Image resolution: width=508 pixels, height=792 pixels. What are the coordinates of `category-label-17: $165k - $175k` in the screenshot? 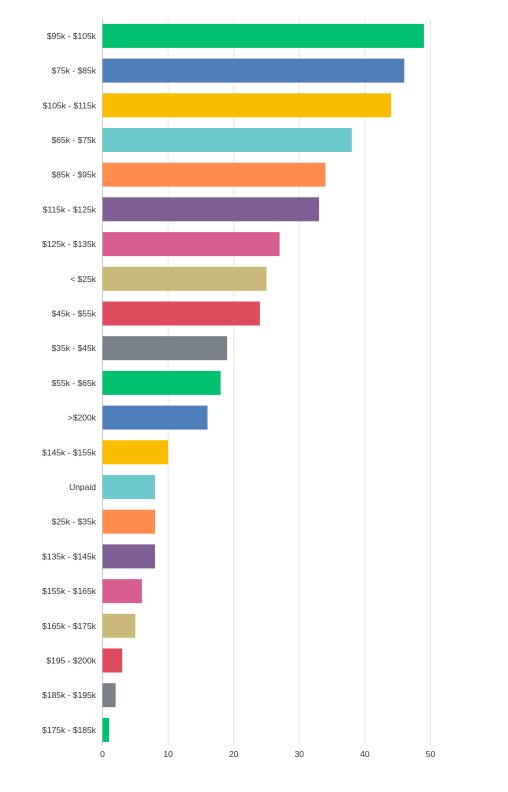 It's located at (69, 626).